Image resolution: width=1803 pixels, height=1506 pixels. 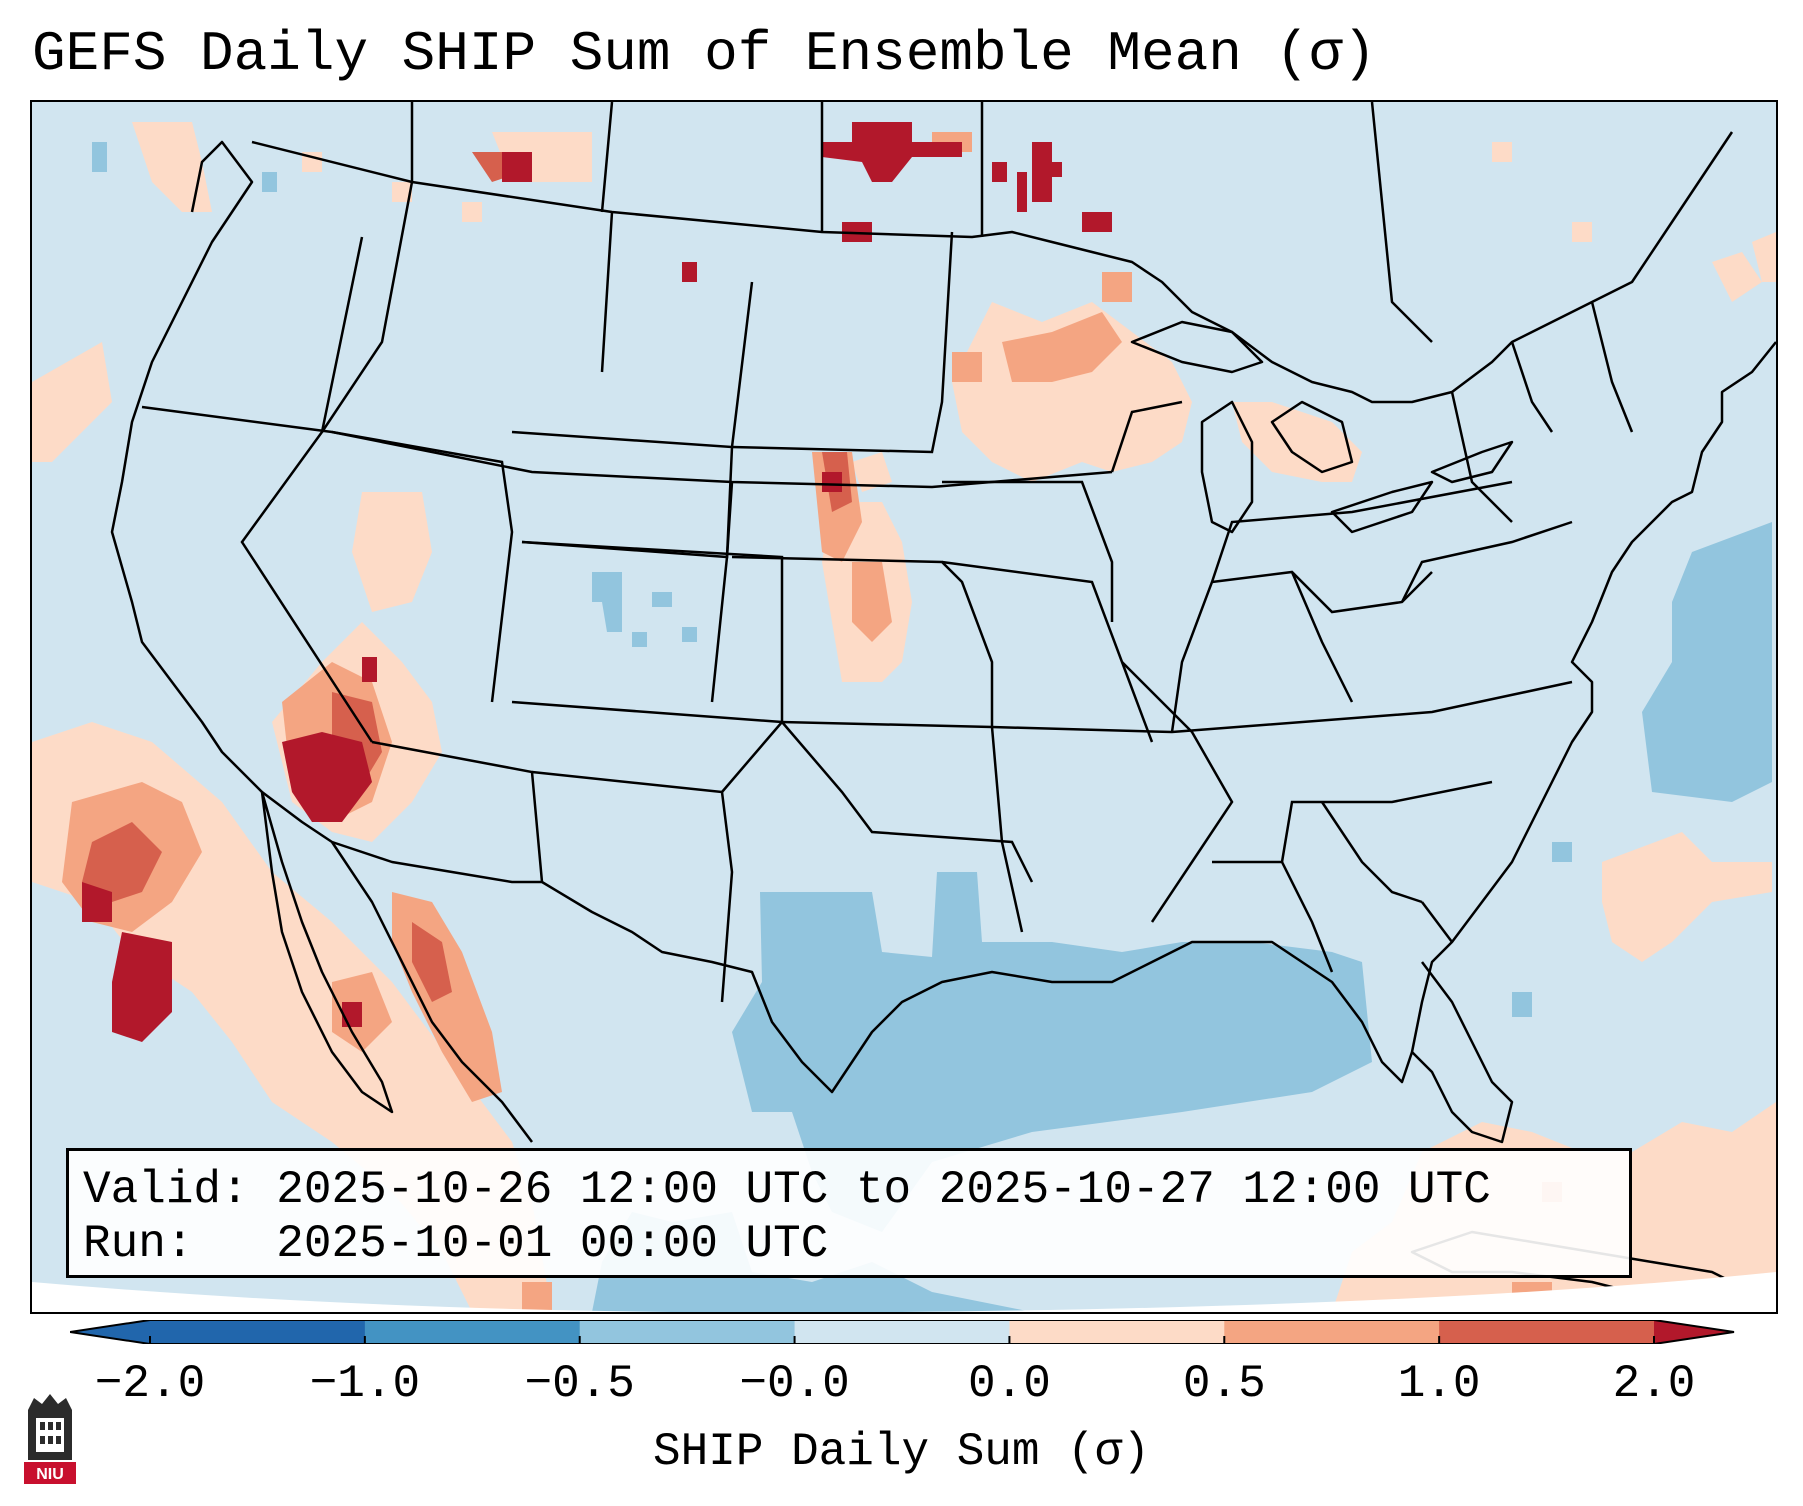 What do you see at coordinates (365, 1384) in the screenshot?
I see `colorbar-tick-label: −1.0` at bounding box center [365, 1384].